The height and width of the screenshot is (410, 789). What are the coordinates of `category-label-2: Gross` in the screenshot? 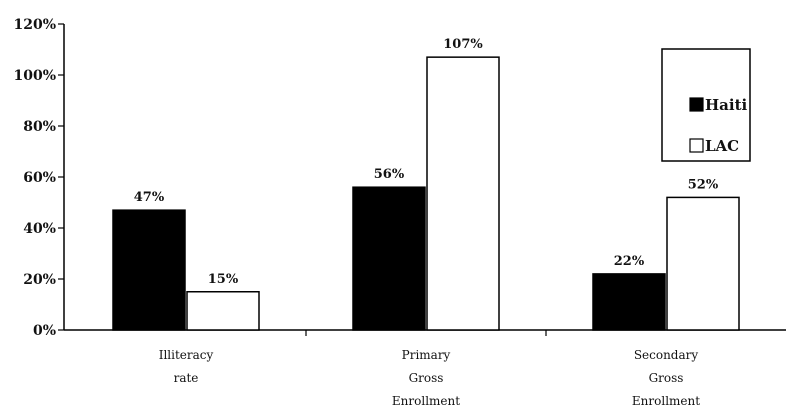 It's located at (426, 378).